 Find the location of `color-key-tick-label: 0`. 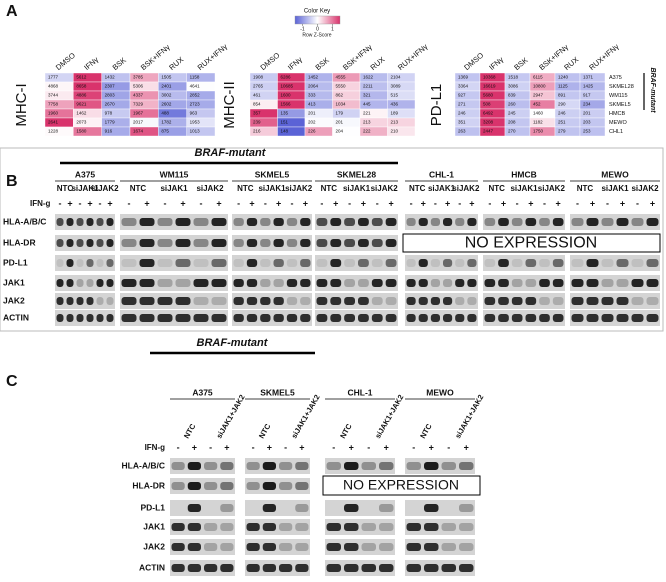

color-key-tick-label: 0 is located at coordinates (317, 29).